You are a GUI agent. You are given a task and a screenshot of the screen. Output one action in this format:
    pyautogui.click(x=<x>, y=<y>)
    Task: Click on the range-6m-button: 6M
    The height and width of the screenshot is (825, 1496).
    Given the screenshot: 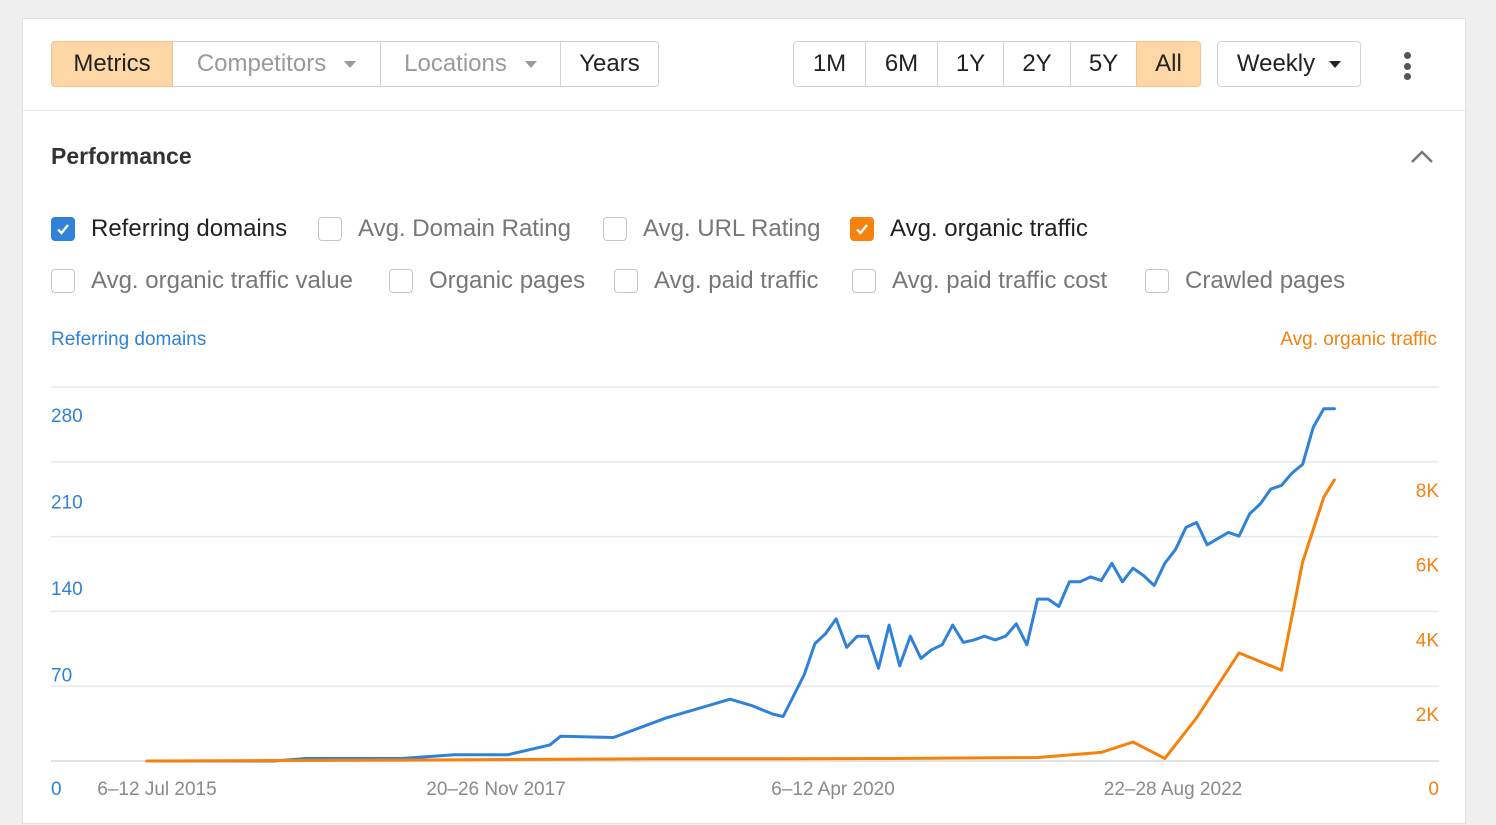 What is the action you would take?
    pyautogui.click(x=901, y=64)
    